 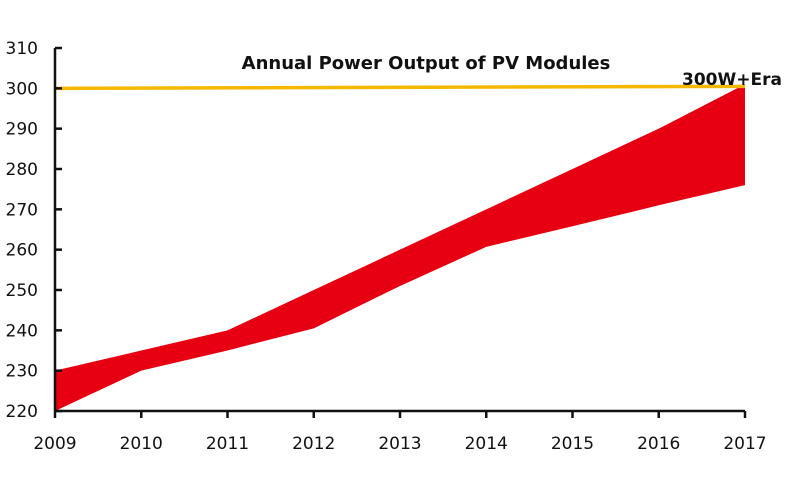 I want to click on x-tick-label: 2013, so click(x=399, y=444).